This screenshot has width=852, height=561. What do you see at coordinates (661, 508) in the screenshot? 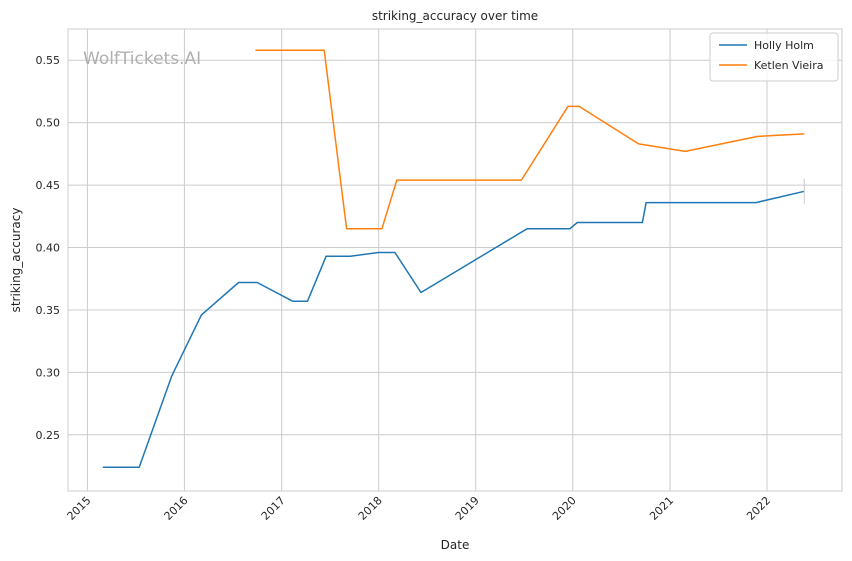
I see `x-tick-label: 2021` at bounding box center [661, 508].